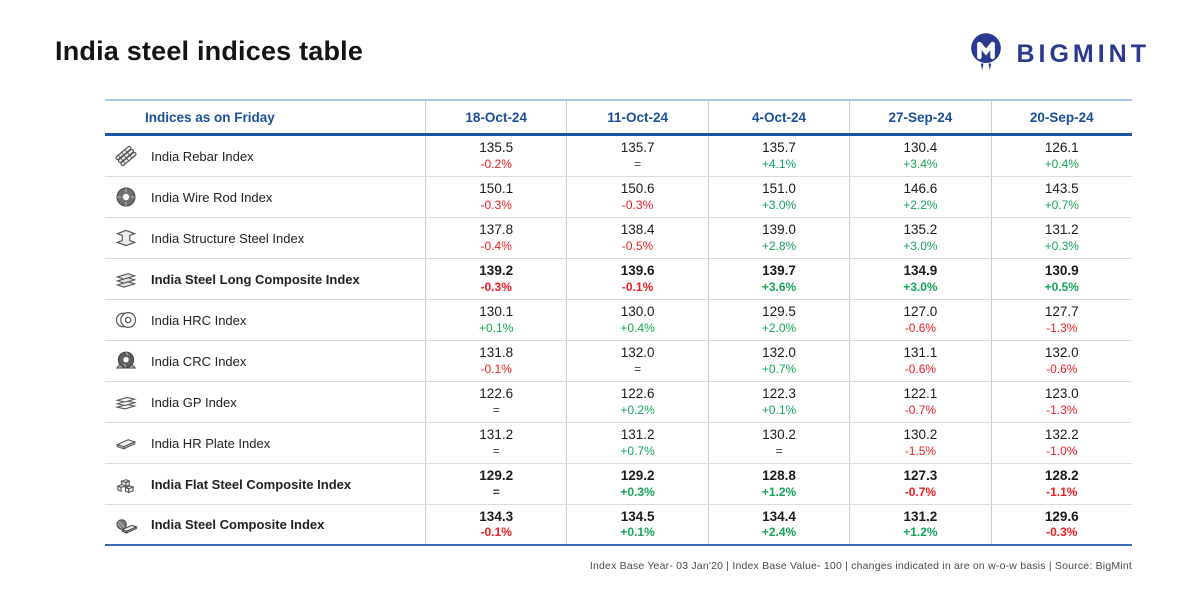 This screenshot has height=600, width=1200. What do you see at coordinates (919, 156) in the screenshot?
I see `index-value-cell: 130.4 +3.4%` at bounding box center [919, 156].